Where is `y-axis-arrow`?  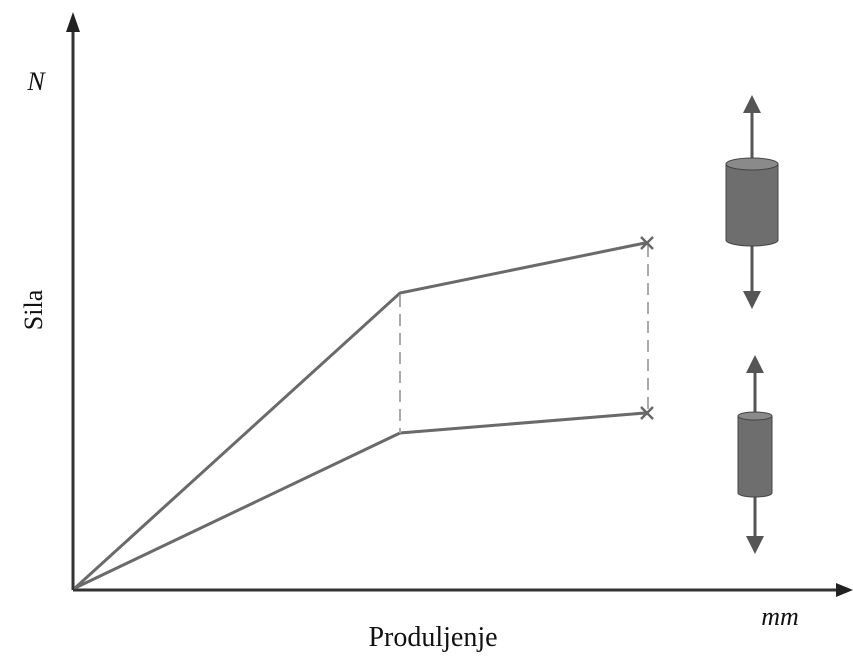
y-axis-arrow is located at coordinates (73, 22).